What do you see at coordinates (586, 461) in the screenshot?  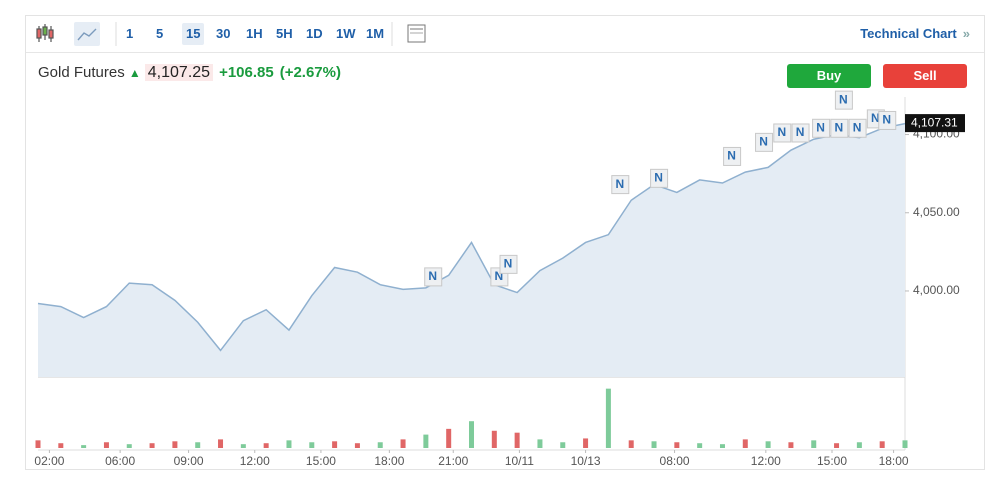 I see `x-tick-label: 10/13` at bounding box center [586, 461].